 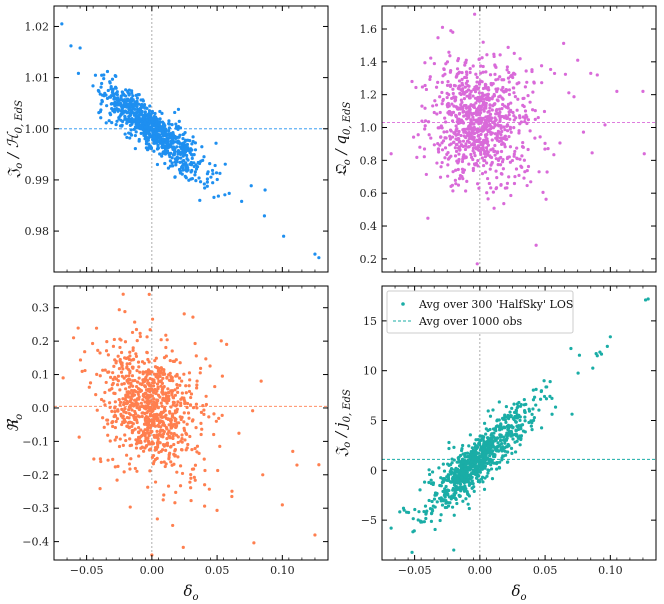 I want to click on y-tick-label: −0.3, so click(x=35, y=508).